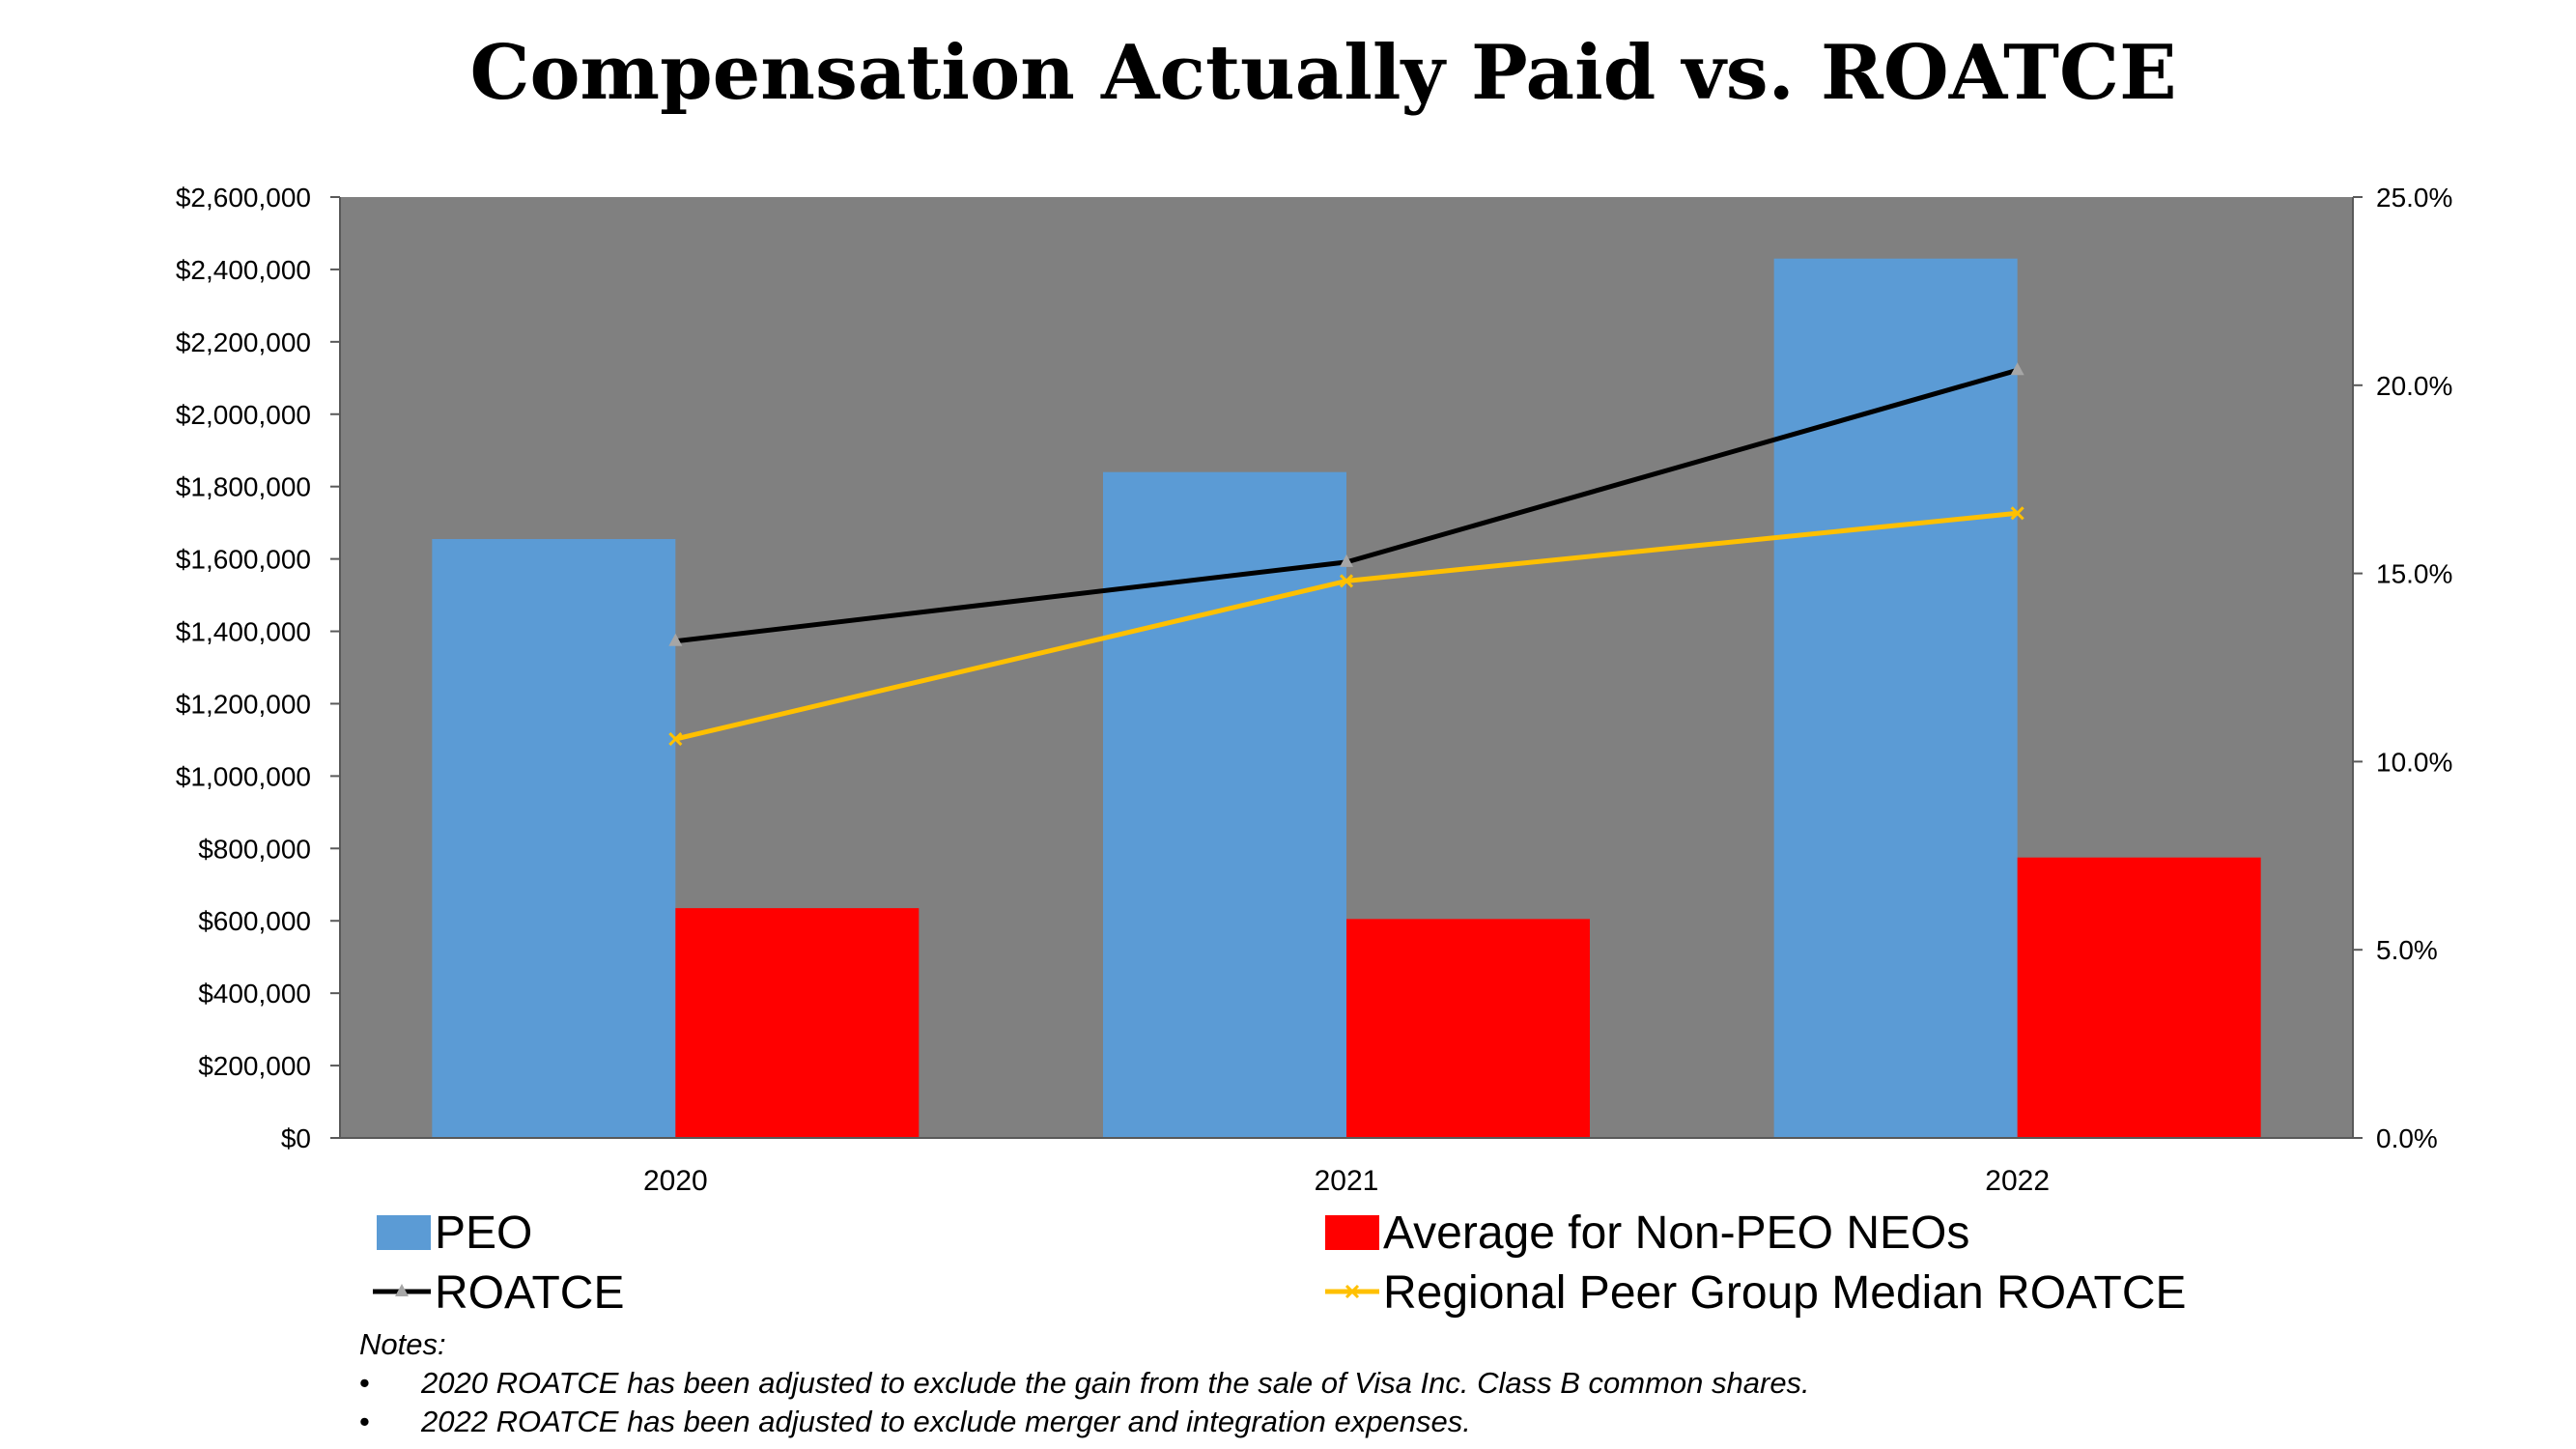 The height and width of the screenshot is (1449, 2576). Describe the element at coordinates (1224, 804) in the screenshot. I see `bar-peo-2021` at that location.